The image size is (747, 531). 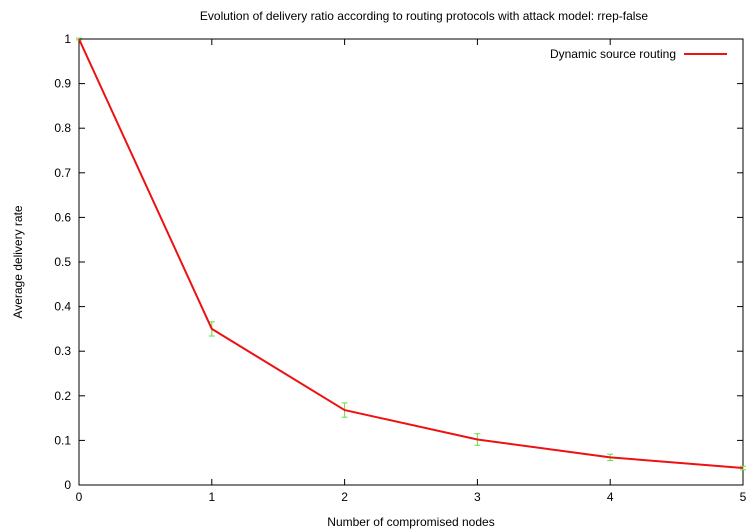 What do you see at coordinates (62, 217) in the screenshot?
I see `y-tick-label: 0.6` at bounding box center [62, 217].